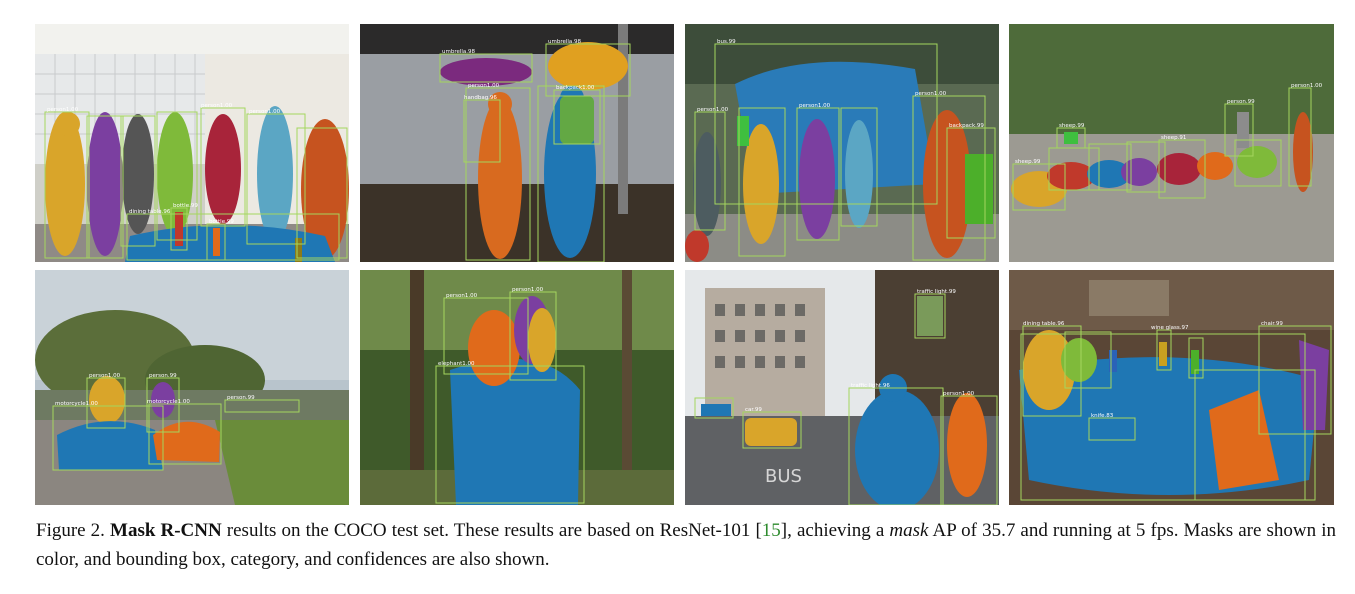  Describe the element at coordinates (1272, 324) in the screenshot. I see `label: chair.99` at that location.